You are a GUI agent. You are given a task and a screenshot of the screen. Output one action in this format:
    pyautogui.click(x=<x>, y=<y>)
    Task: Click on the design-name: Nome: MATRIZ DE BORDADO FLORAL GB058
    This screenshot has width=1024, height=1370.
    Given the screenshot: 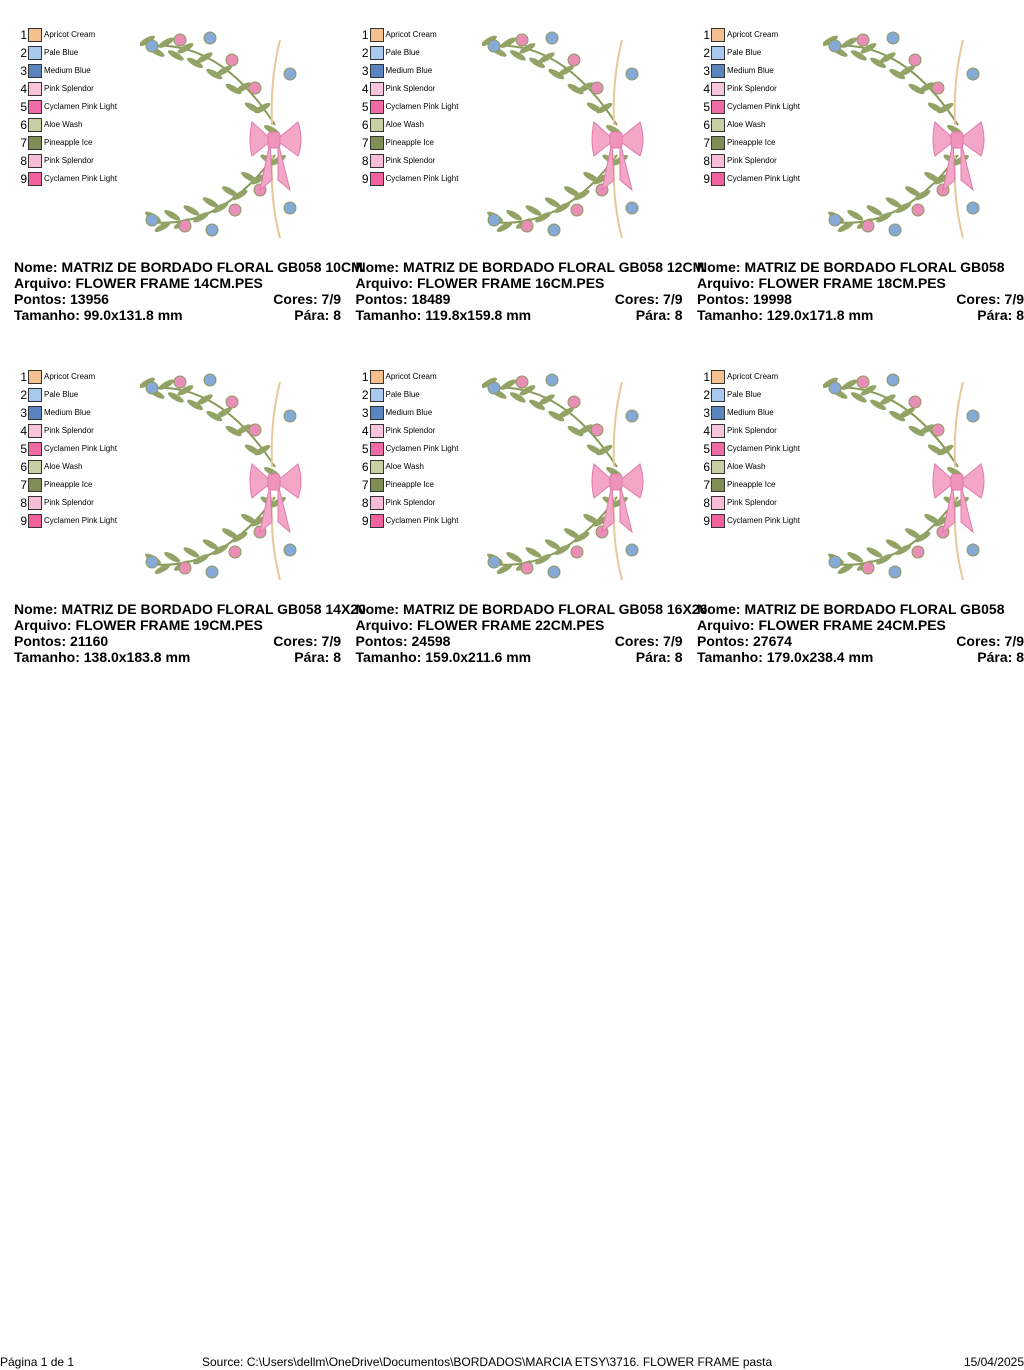 What is the action you would take?
    pyautogui.click(x=851, y=609)
    